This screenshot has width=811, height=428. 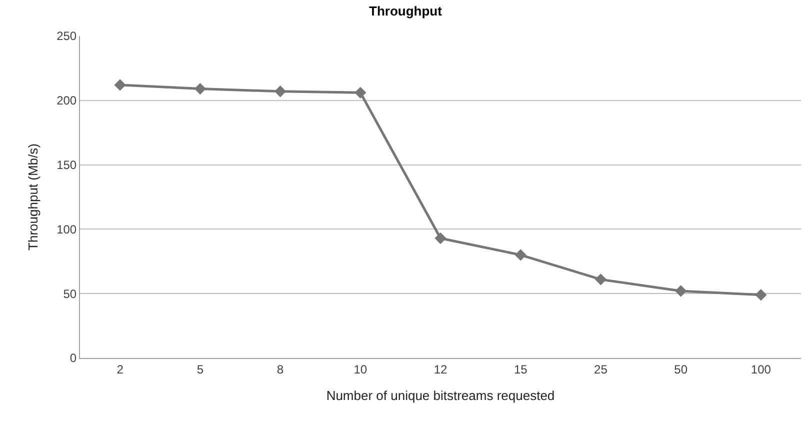 What do you see at coordinates (761, 369) in the screenshot?
I see `x-tick-label: 100` at bounding box center [761, 369].